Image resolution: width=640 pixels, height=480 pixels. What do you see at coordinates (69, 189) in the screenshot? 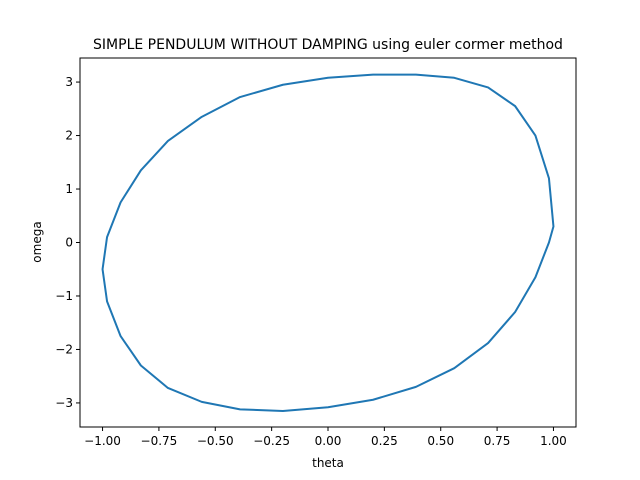
I see `y-tick-label: 1` at bounding box center [69, 189].